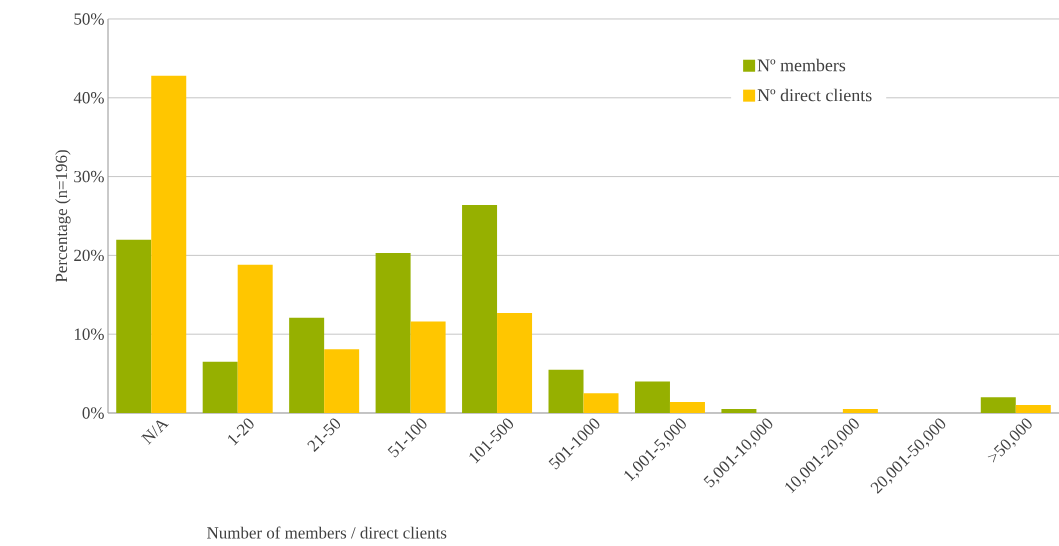 The width and height of the screenshot is (1059, 546). What do you see at coordinates (801, 65) in the screenshot?
I see `legend-label: Nº members` at bounding box center [801, 65].